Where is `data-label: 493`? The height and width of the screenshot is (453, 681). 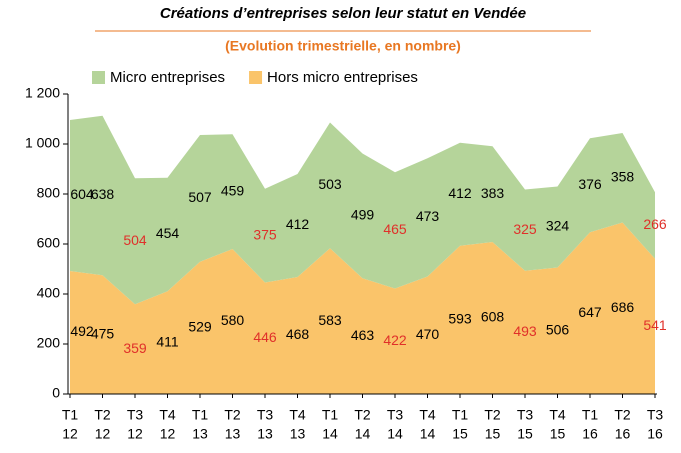 data-label: 493 is located at coordinates (525, 331).